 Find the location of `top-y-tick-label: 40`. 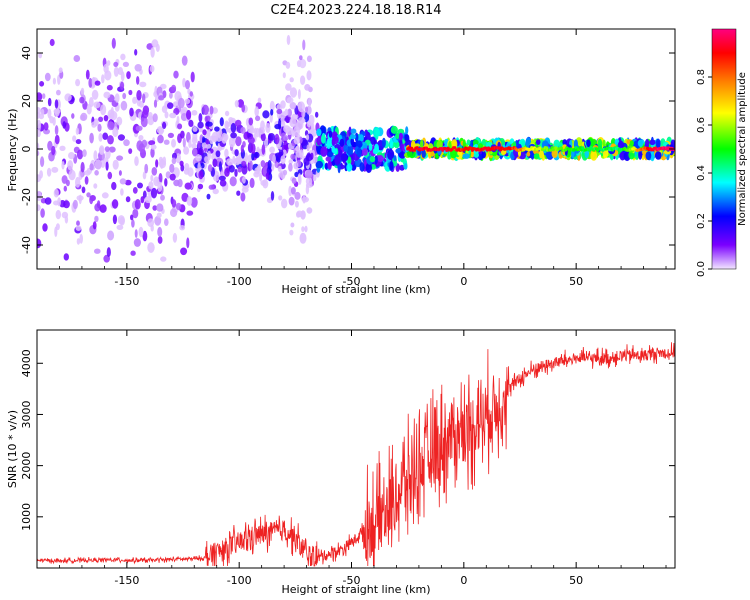

top-y-tick-label: 40 is located at coordinates (26, 53).